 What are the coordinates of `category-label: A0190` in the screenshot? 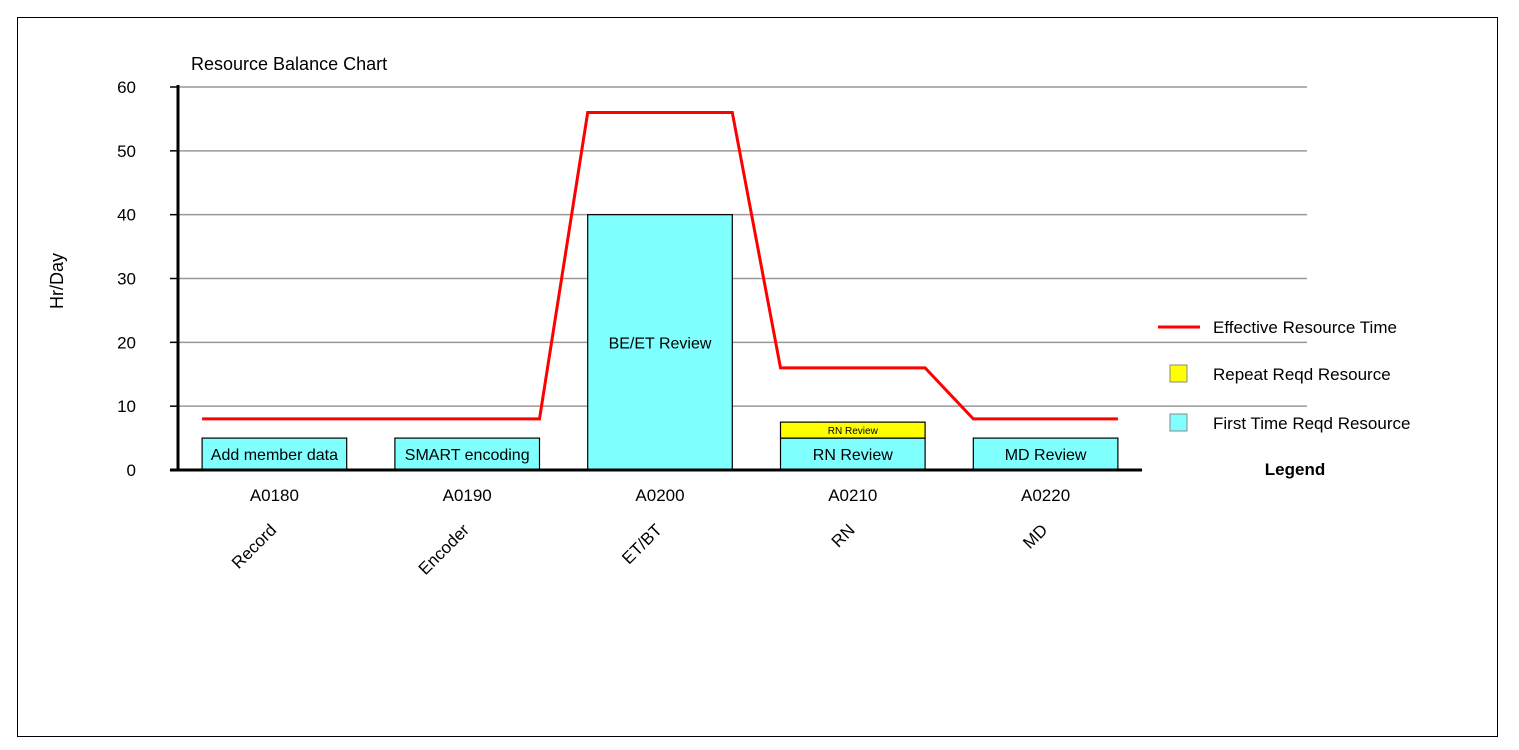 It's located at (467, 495).